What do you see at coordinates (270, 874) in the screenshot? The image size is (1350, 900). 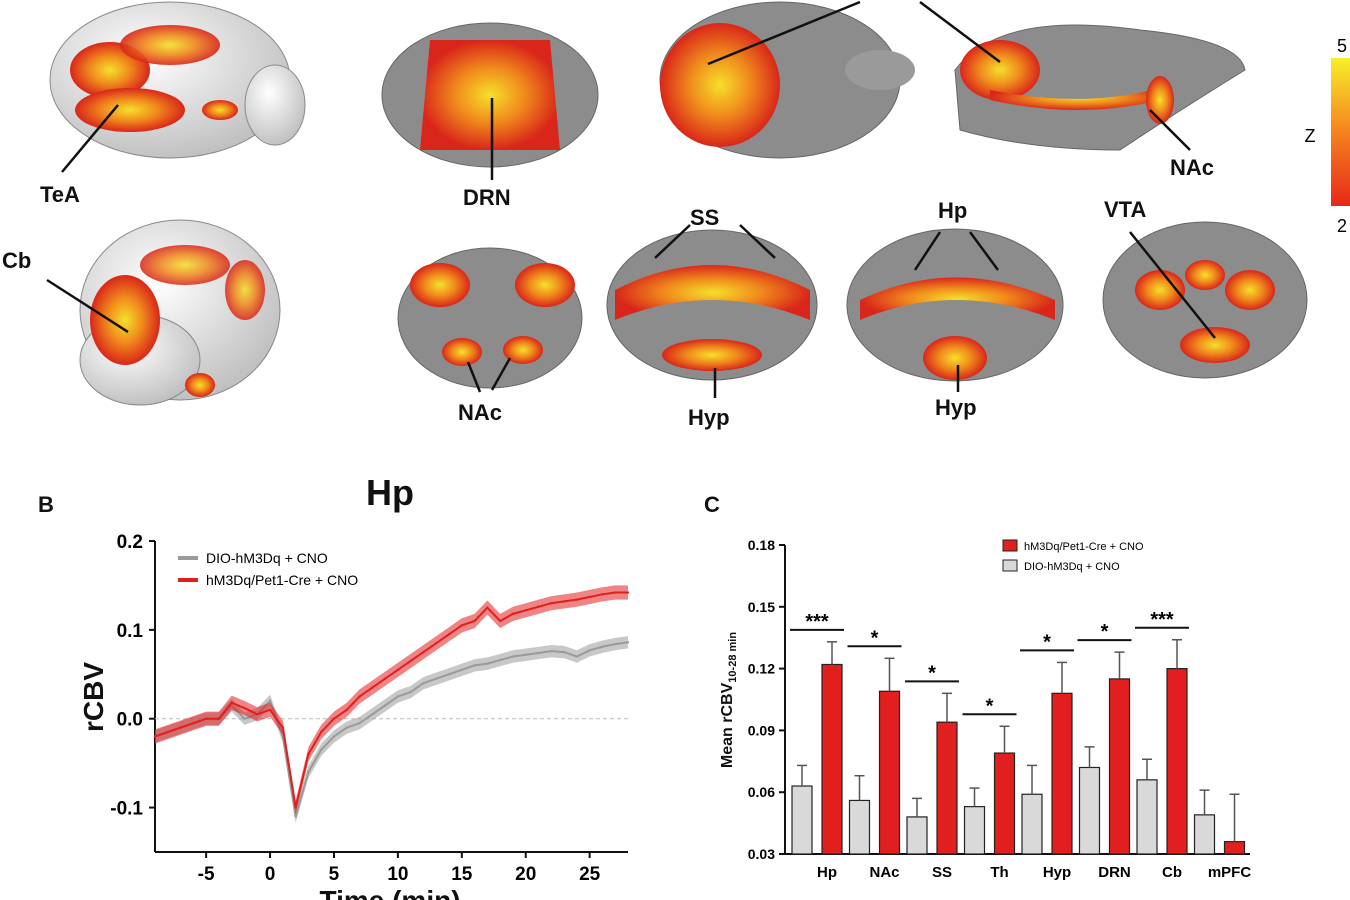 I see `chart-b-x-tick-label: 0` at bounding box center [270, 874].